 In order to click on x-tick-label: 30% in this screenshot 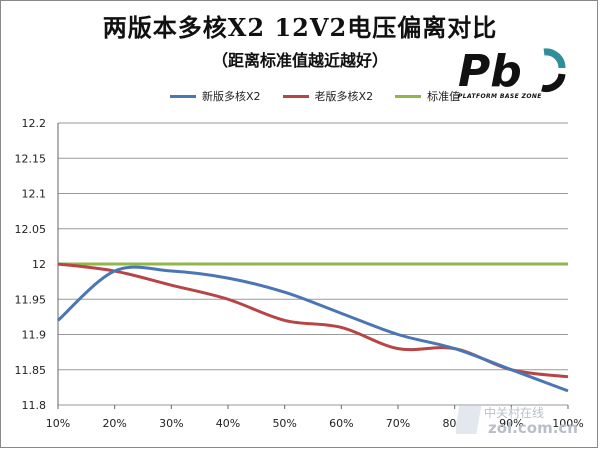, I will do `click(171, 423)`.